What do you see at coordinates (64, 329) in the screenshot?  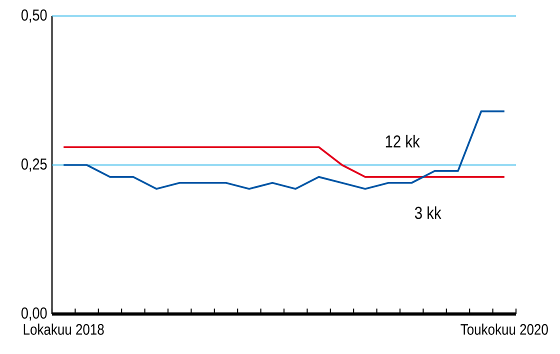 I see `x-tick-label: Lokakuu 2018` at bounding box center [64, 329].